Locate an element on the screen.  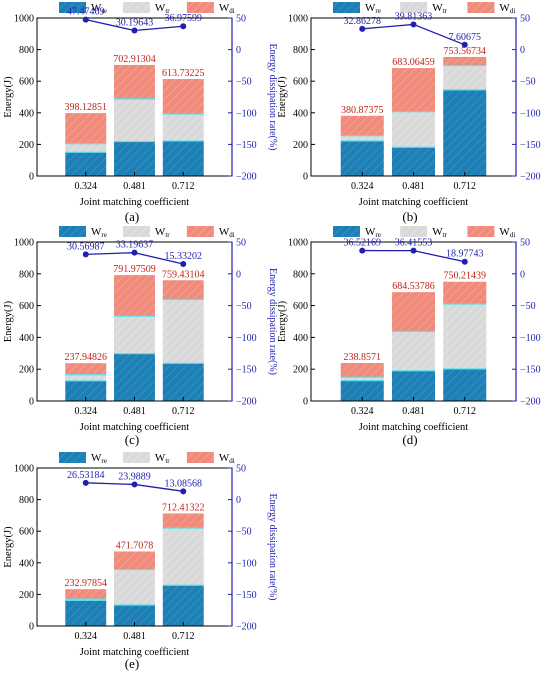
dissipation-rate-label: 30.56987 is located at coordinates (86, 246).